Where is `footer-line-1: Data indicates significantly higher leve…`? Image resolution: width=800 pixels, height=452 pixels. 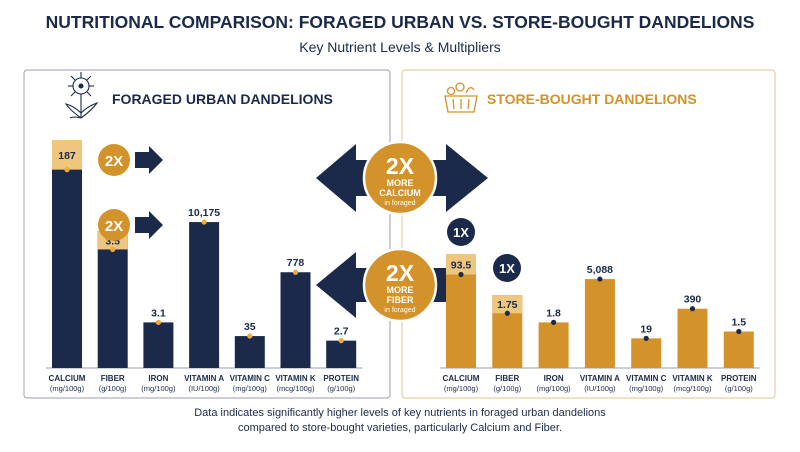
footer-line-1: Data indicates significantly higher leve… is located at coordinates (400, 413).